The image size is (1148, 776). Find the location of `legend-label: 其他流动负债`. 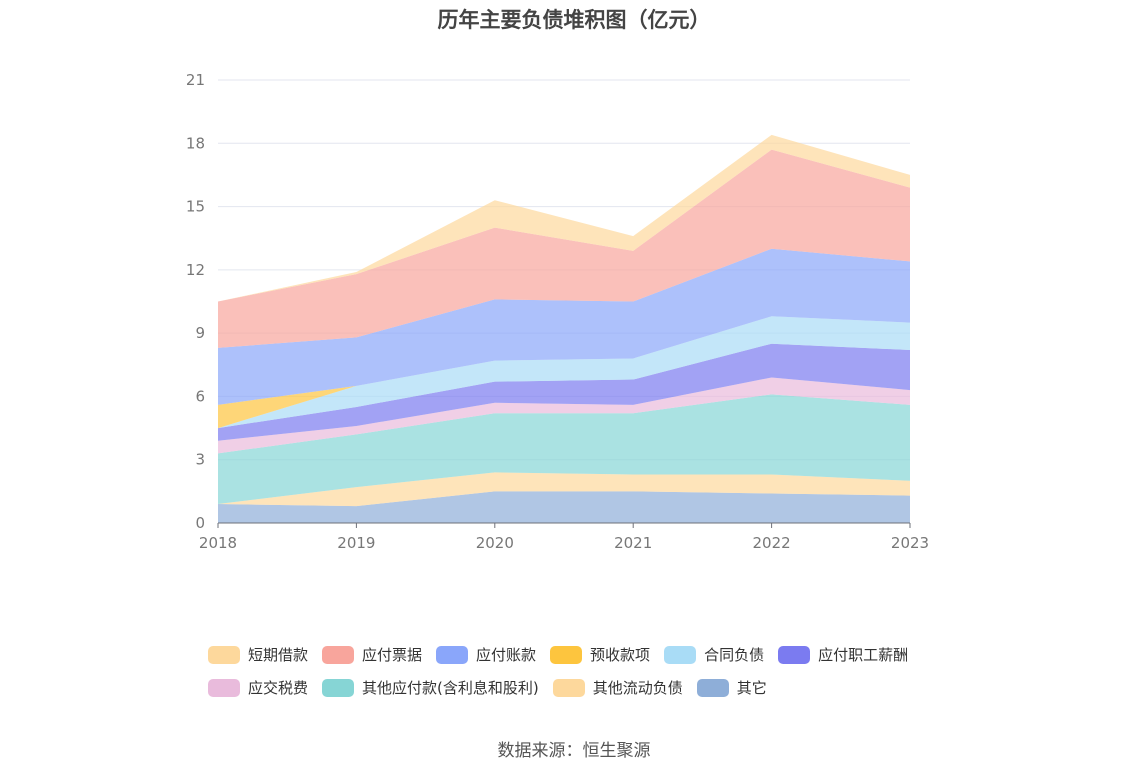

legend-label: 其他流动负债 is located at coordinates (637, 688).